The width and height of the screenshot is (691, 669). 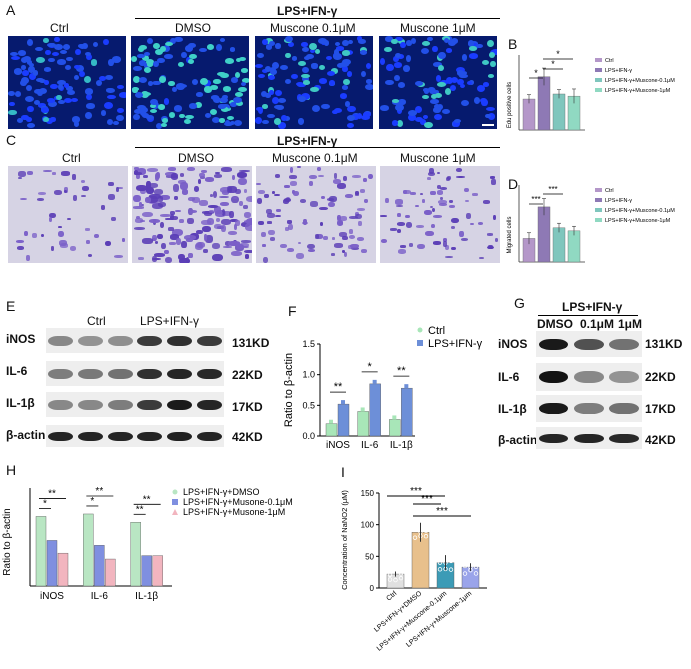 What do you see at coordinates (135, 436) in the screenshot?
I see `e-blot-actin` at bounding box center [135, 436].